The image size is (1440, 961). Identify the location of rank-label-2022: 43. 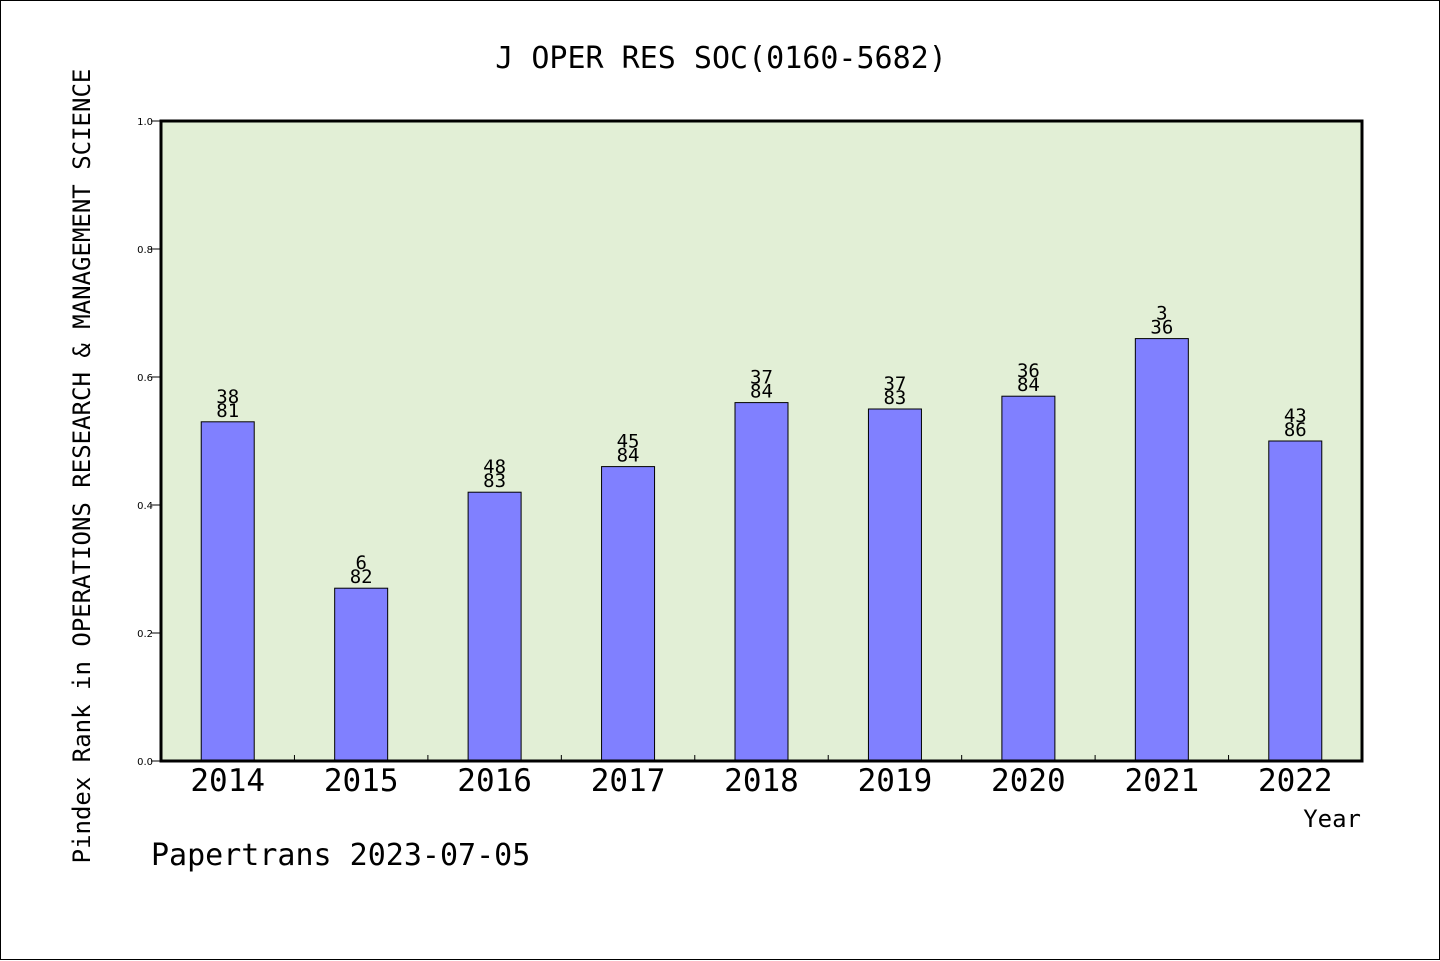
(1295, 416).